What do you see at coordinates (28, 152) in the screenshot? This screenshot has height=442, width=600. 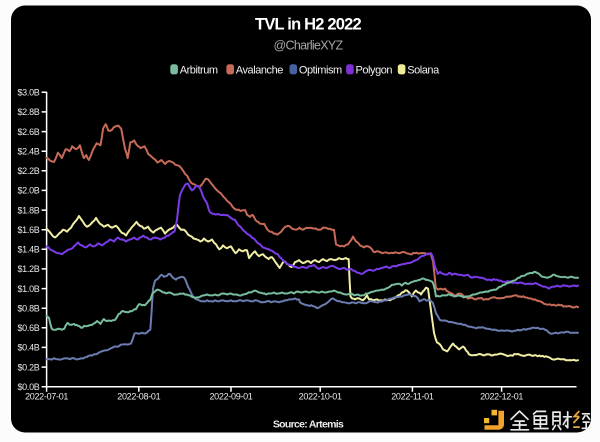 I see `svg-text: $2.4B` at bounding box center [28, 152].